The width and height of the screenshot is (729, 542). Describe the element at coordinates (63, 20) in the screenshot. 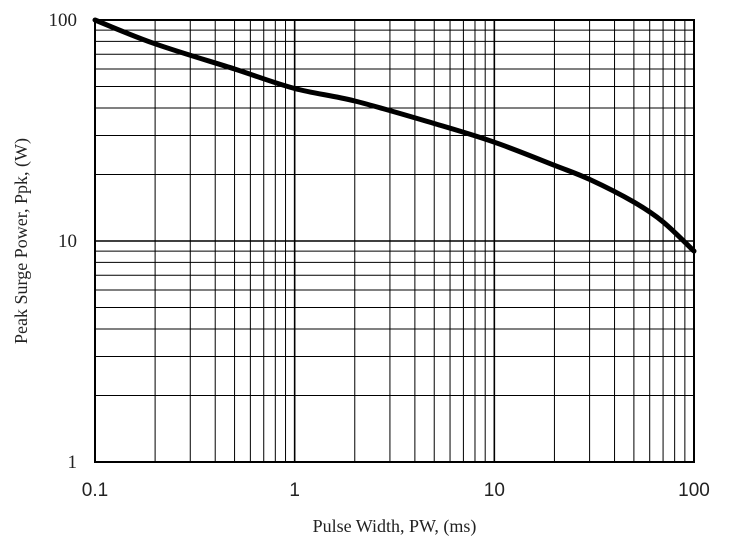

I see `y-tick-label: 100` at that location.